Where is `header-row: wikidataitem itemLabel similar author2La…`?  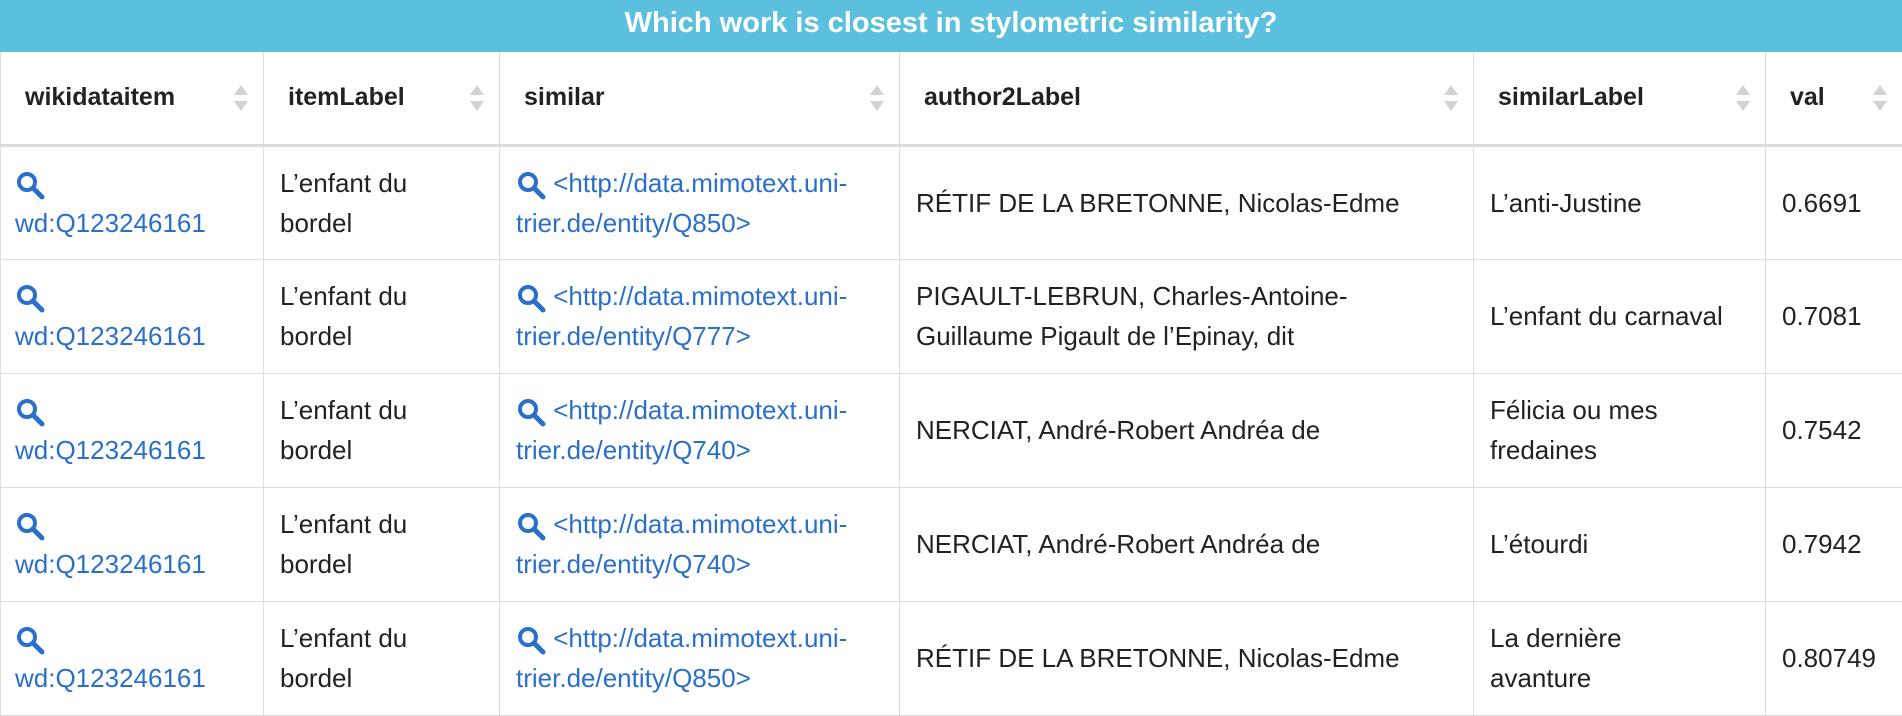
header-row: wikidataitem itemLabel similar author2La… is located at coordinates (951, 99).